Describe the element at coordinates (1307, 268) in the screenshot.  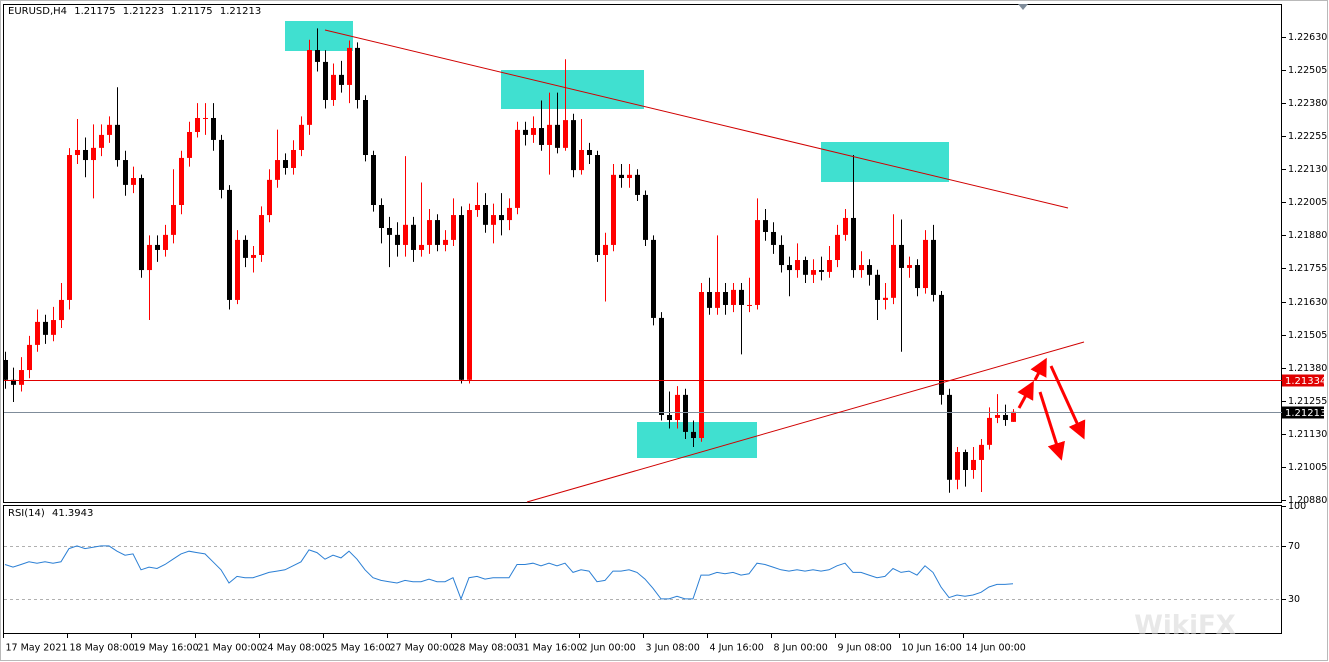
I see `y-tick-label: 1.21755` at that location.